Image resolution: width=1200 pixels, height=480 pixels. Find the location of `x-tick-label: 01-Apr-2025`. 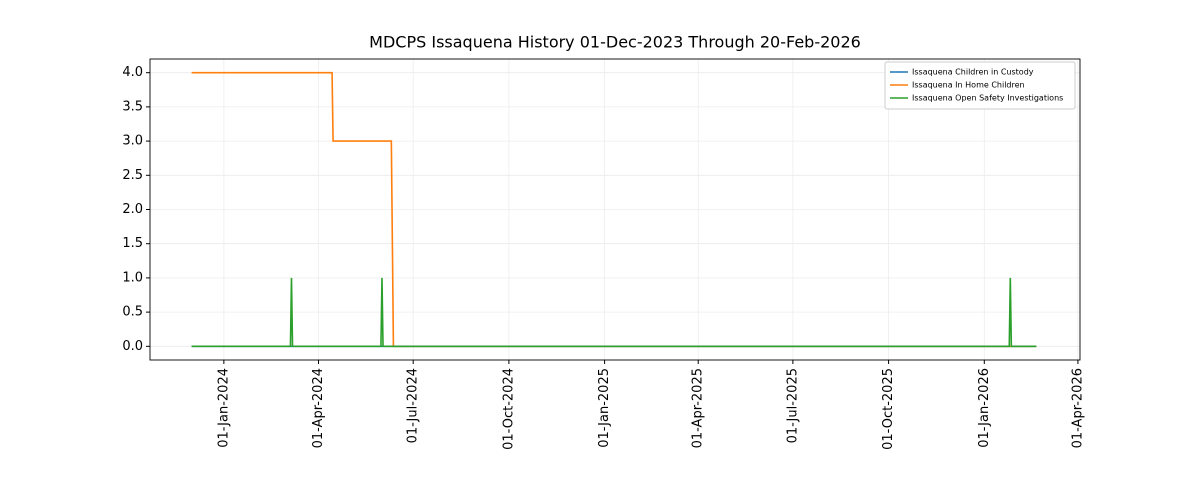

x-tick-label: 01-Apr-2025 is located at coordinates (698, 408).